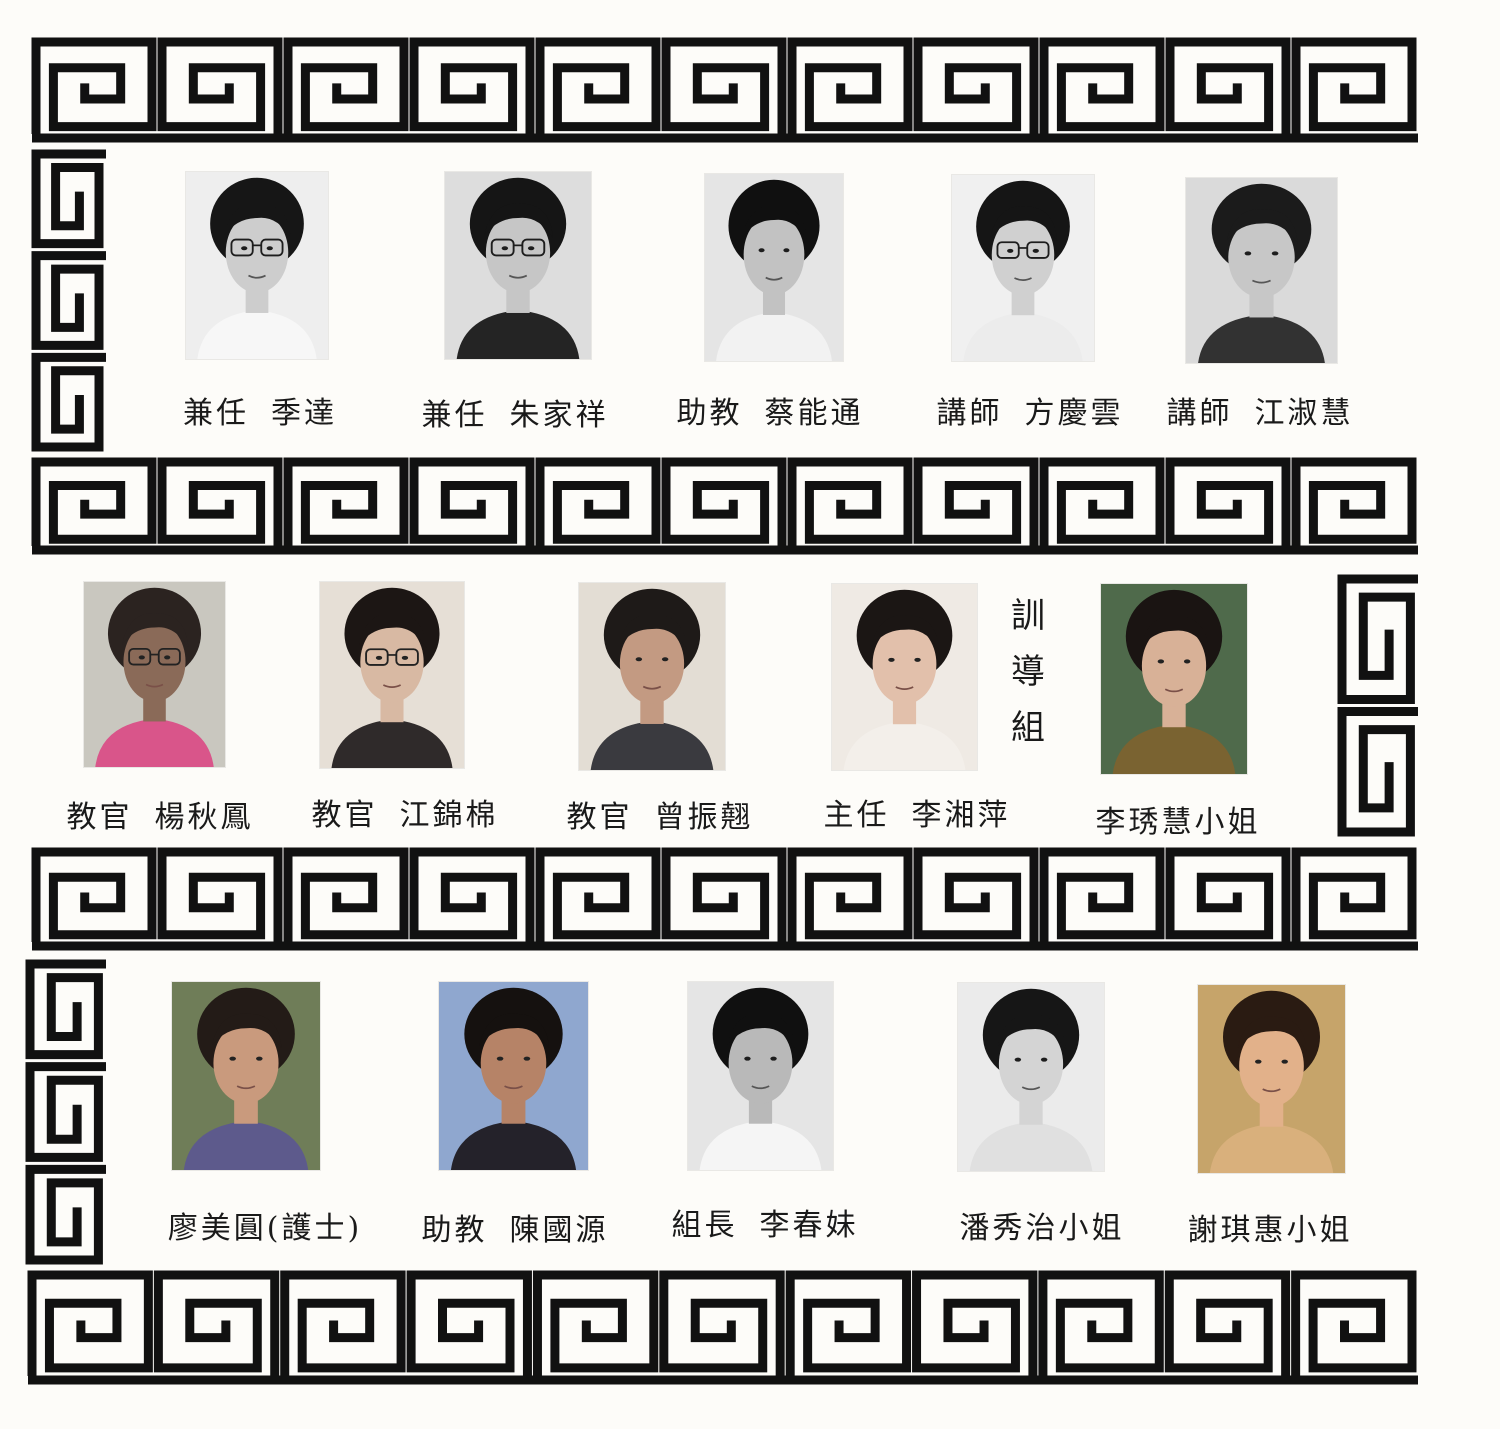 The height and width of the screenshot is (1429, 1500). I want to click on caption: 主任 李湘萍, so click(917, 812).